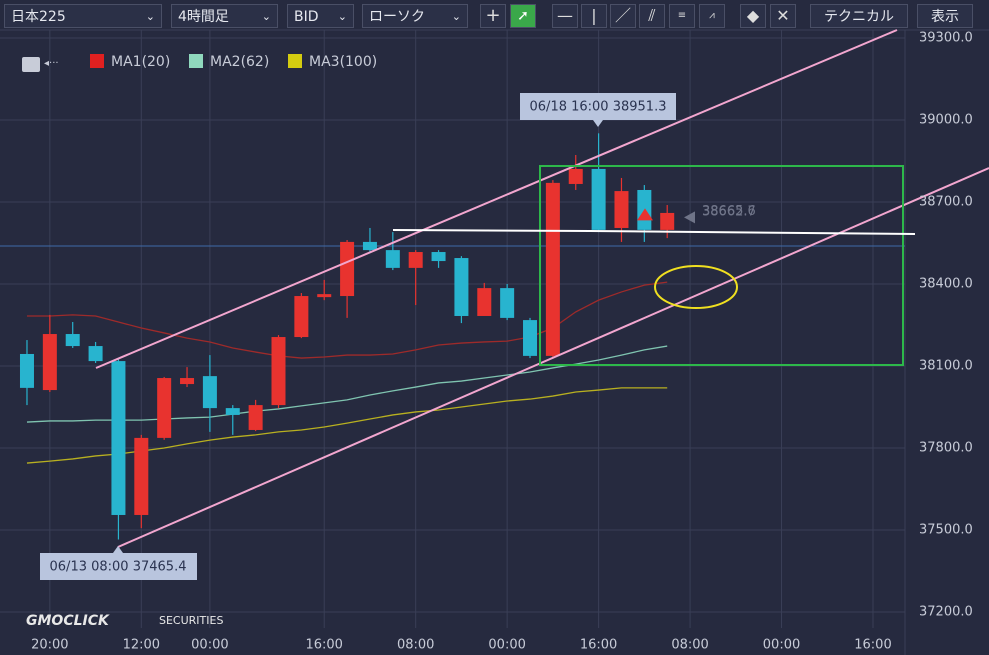 The height and width of the screenshot is (655, 989). What do you see at coordinates (306, 17) in the screenshot?
I see `price-type: BID` at bounding box center [306, 17].